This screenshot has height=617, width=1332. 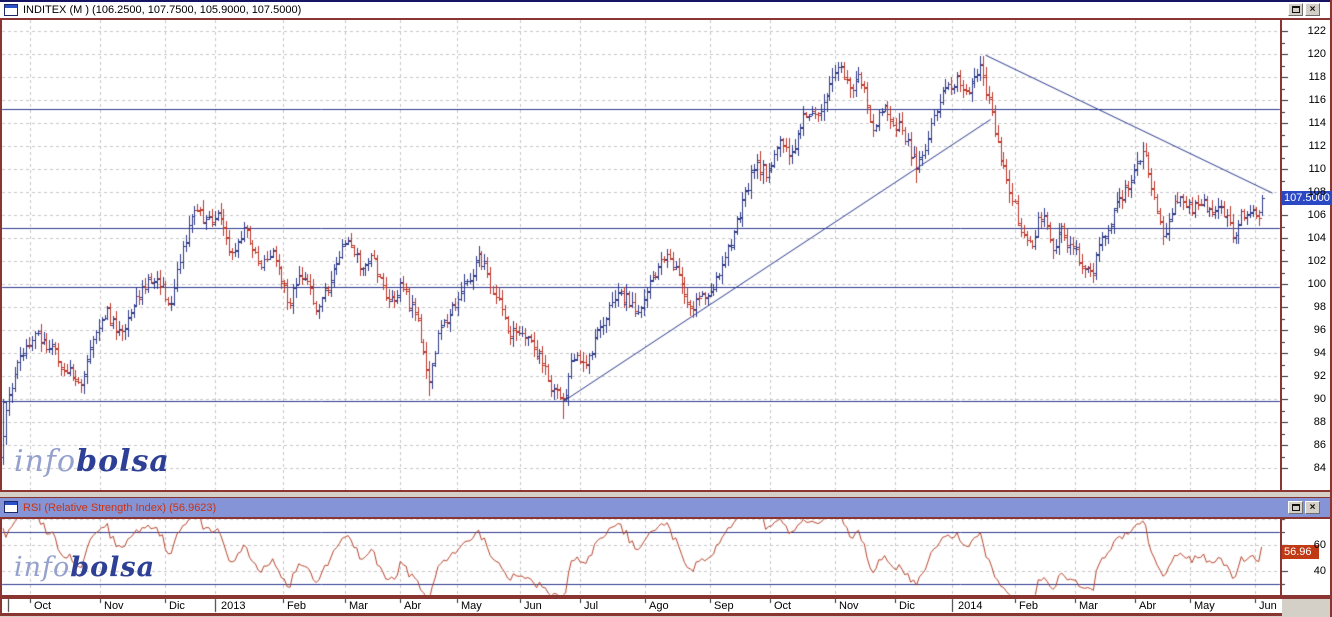 What do you see at coordinates (665, 494) in the screenshot?
I see `panel-gap` at bounding box center [665, 494].